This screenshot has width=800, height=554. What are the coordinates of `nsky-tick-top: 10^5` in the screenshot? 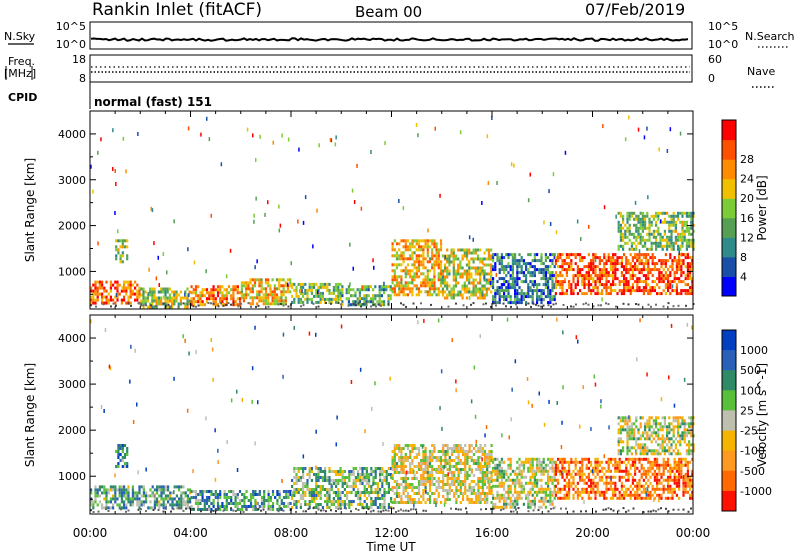 It's located at (71, 26).